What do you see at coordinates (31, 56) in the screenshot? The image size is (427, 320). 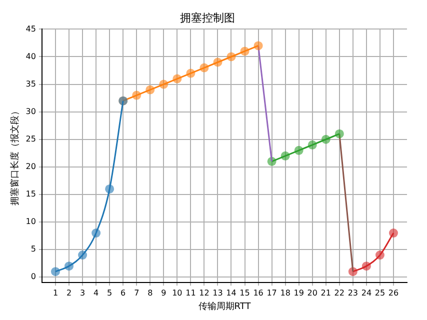 I see `y-tick-label: 40` at bounding box center [31, 56].